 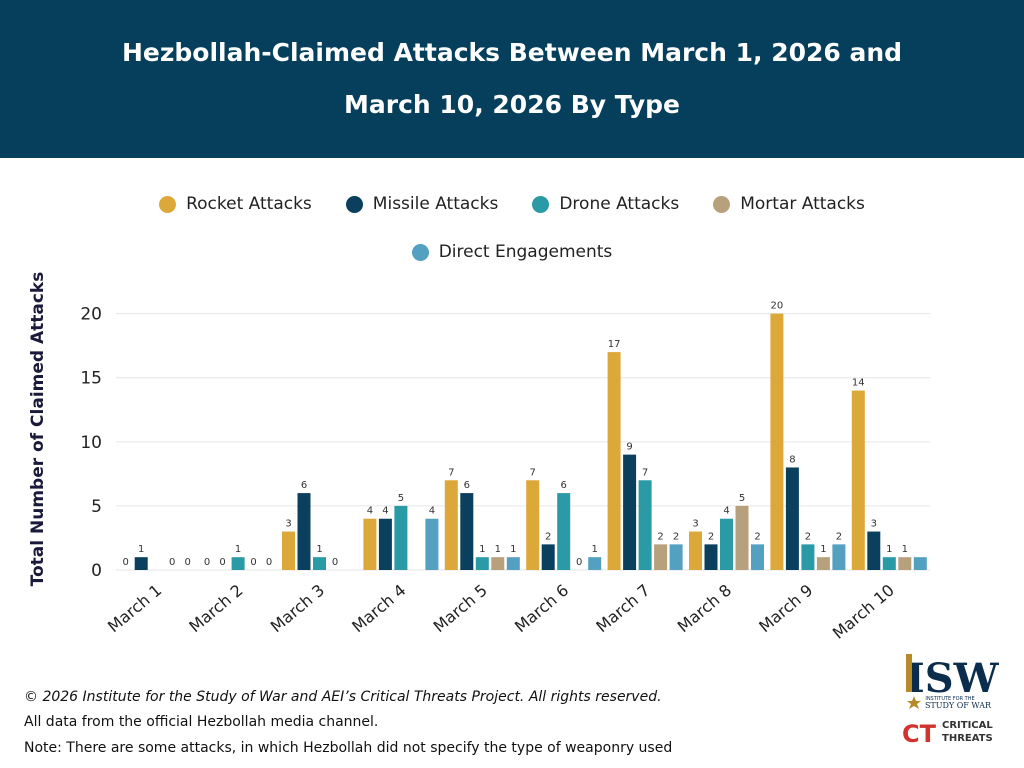 What do you see at coordinates (742, 498) in the screenshot?
I see `data-label: 5` at bounding box center [742, 498].